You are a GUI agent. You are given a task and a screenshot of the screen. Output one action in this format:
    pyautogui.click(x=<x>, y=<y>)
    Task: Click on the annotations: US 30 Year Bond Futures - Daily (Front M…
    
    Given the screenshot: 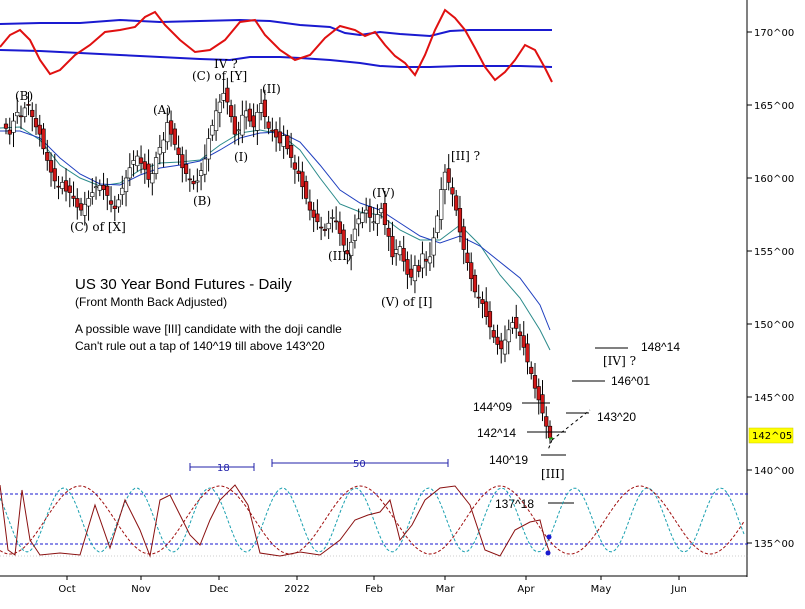 What is the action you would take?
    pyautogui.click(x=208, y=314)
    